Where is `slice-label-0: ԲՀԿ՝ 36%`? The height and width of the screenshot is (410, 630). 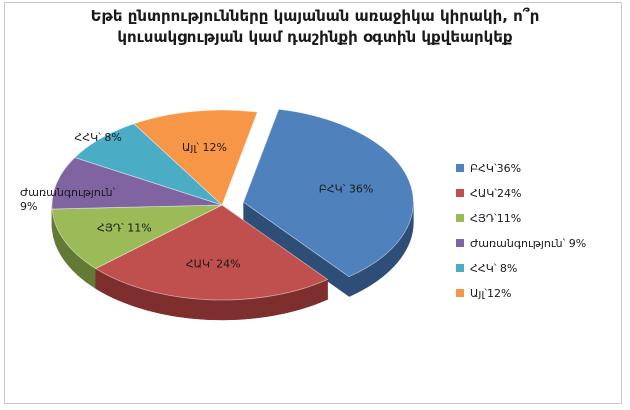
slice-label-0: ԲՀԿ՝ 36% is located at coordinates (346, 189).